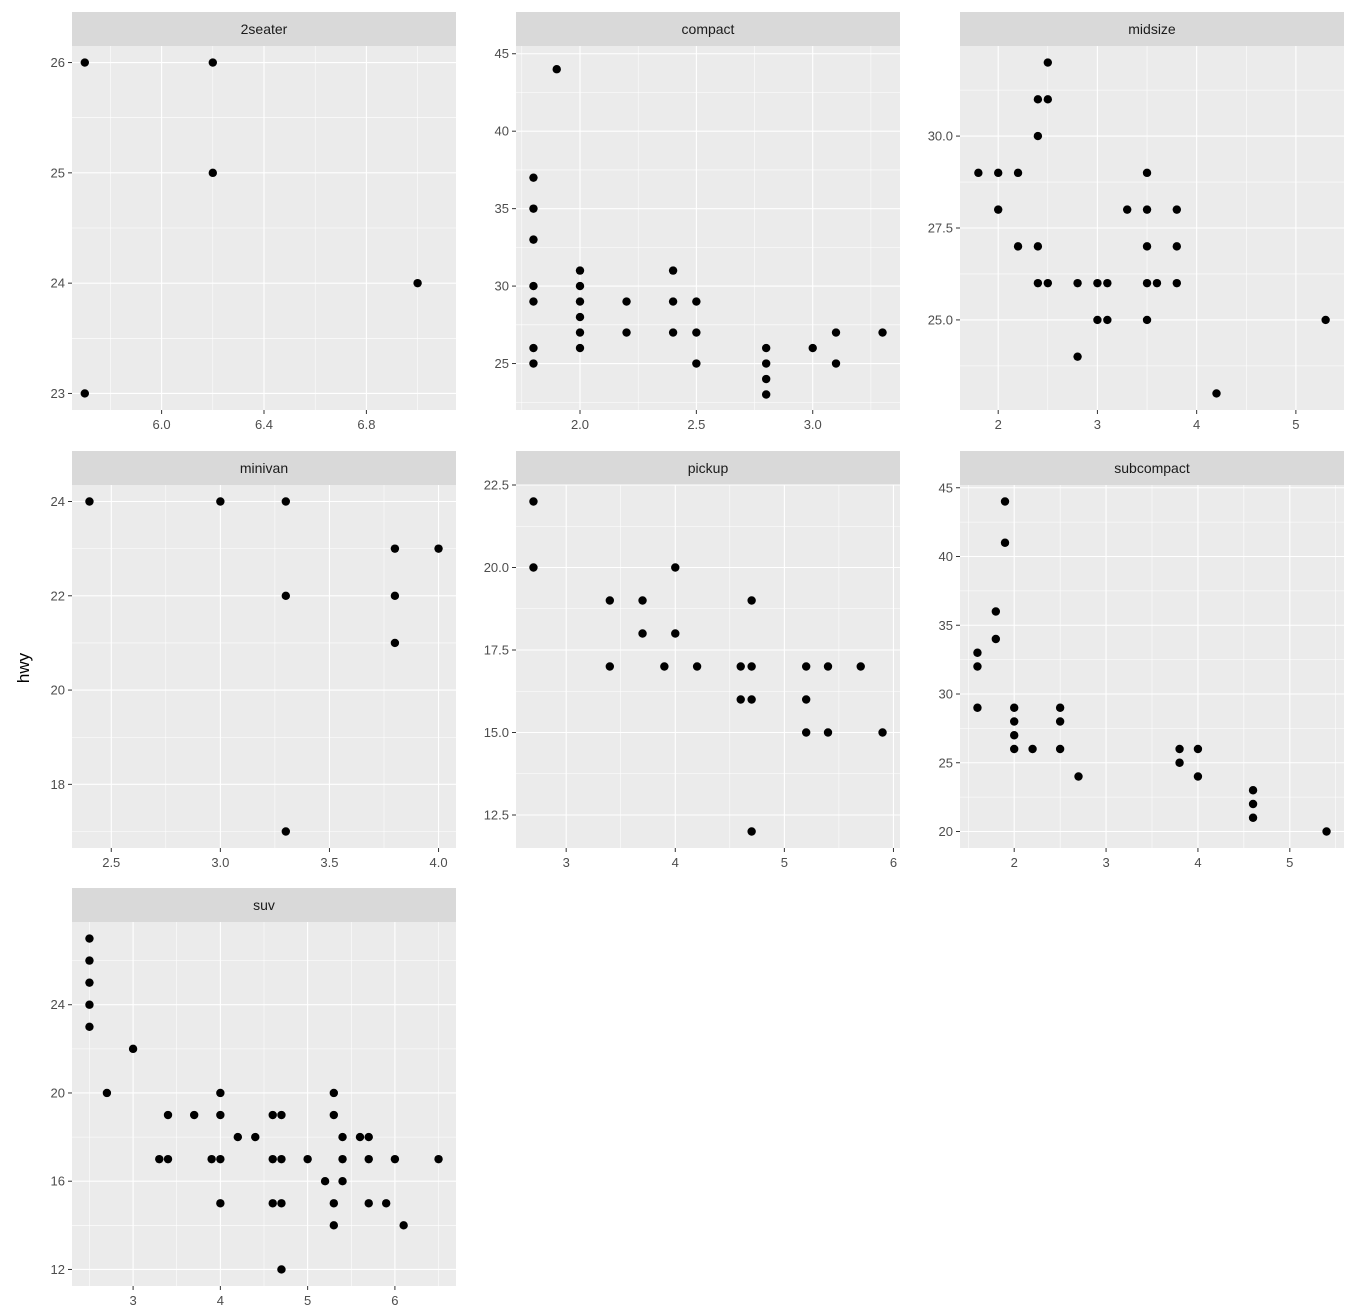  What do you see at coordinates (940, 136) in the screenshot?
I see `y-tick-label: 30.0` at bounding box center [940, 136].